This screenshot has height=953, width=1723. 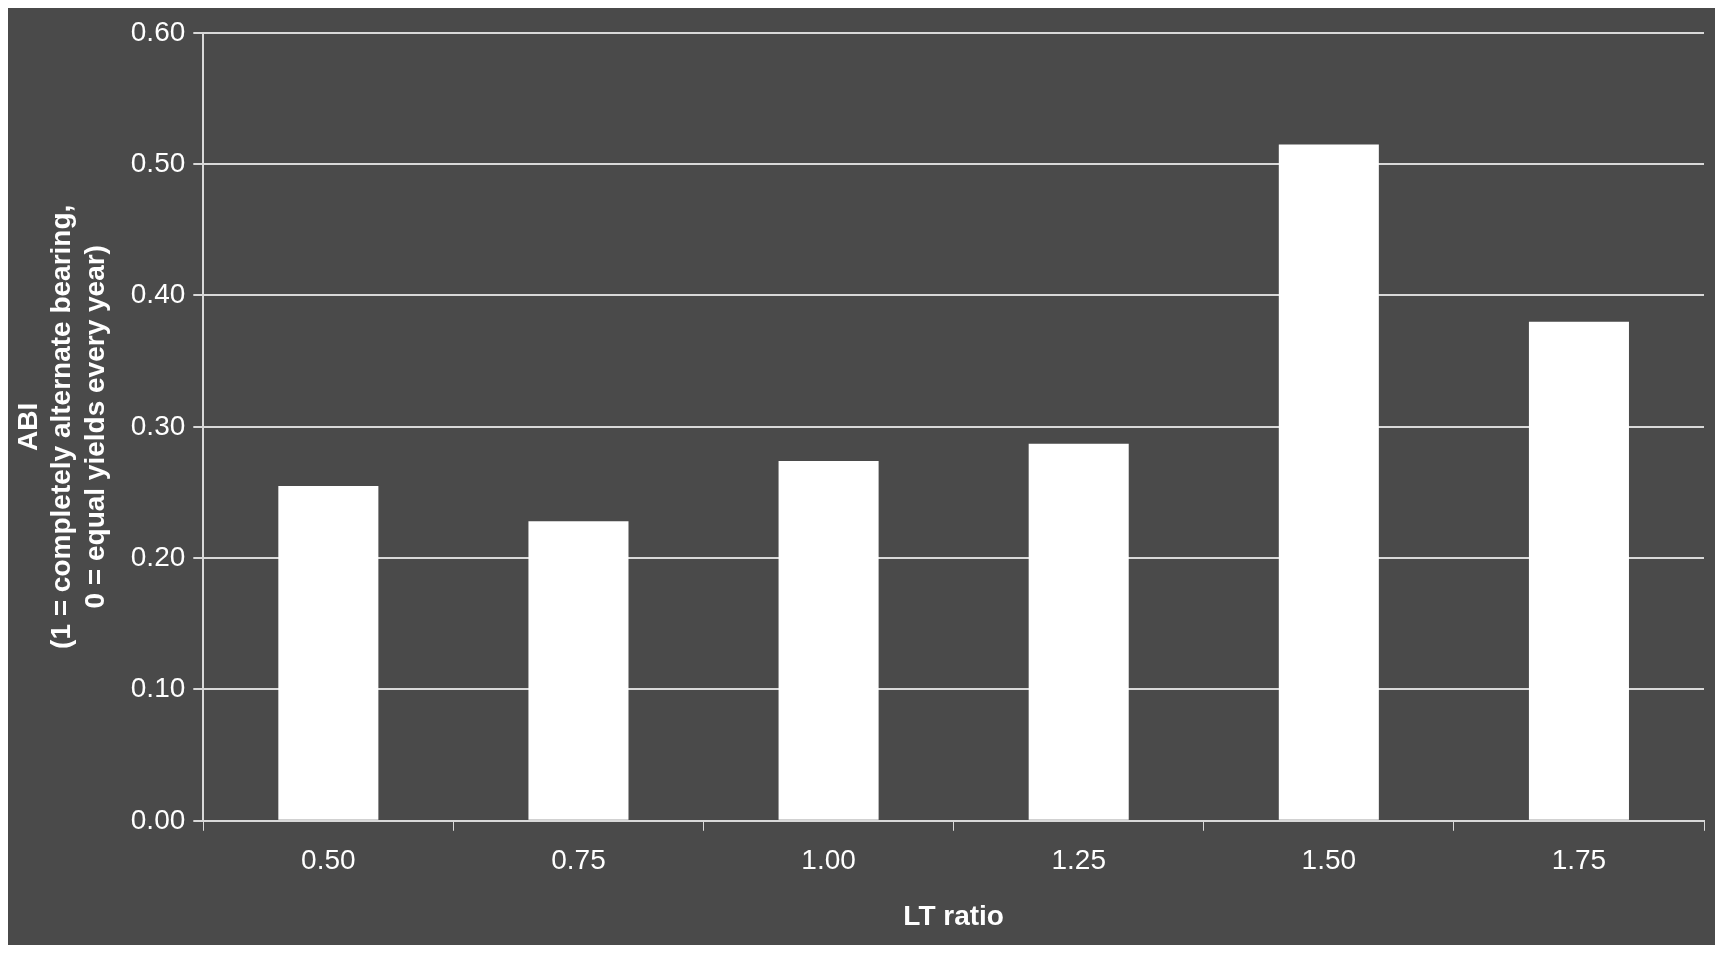 What do you see at coordinates (158, 819) in the screenshot?
I see `y-tick-label: 0.00` at bounding box center [158, 819].